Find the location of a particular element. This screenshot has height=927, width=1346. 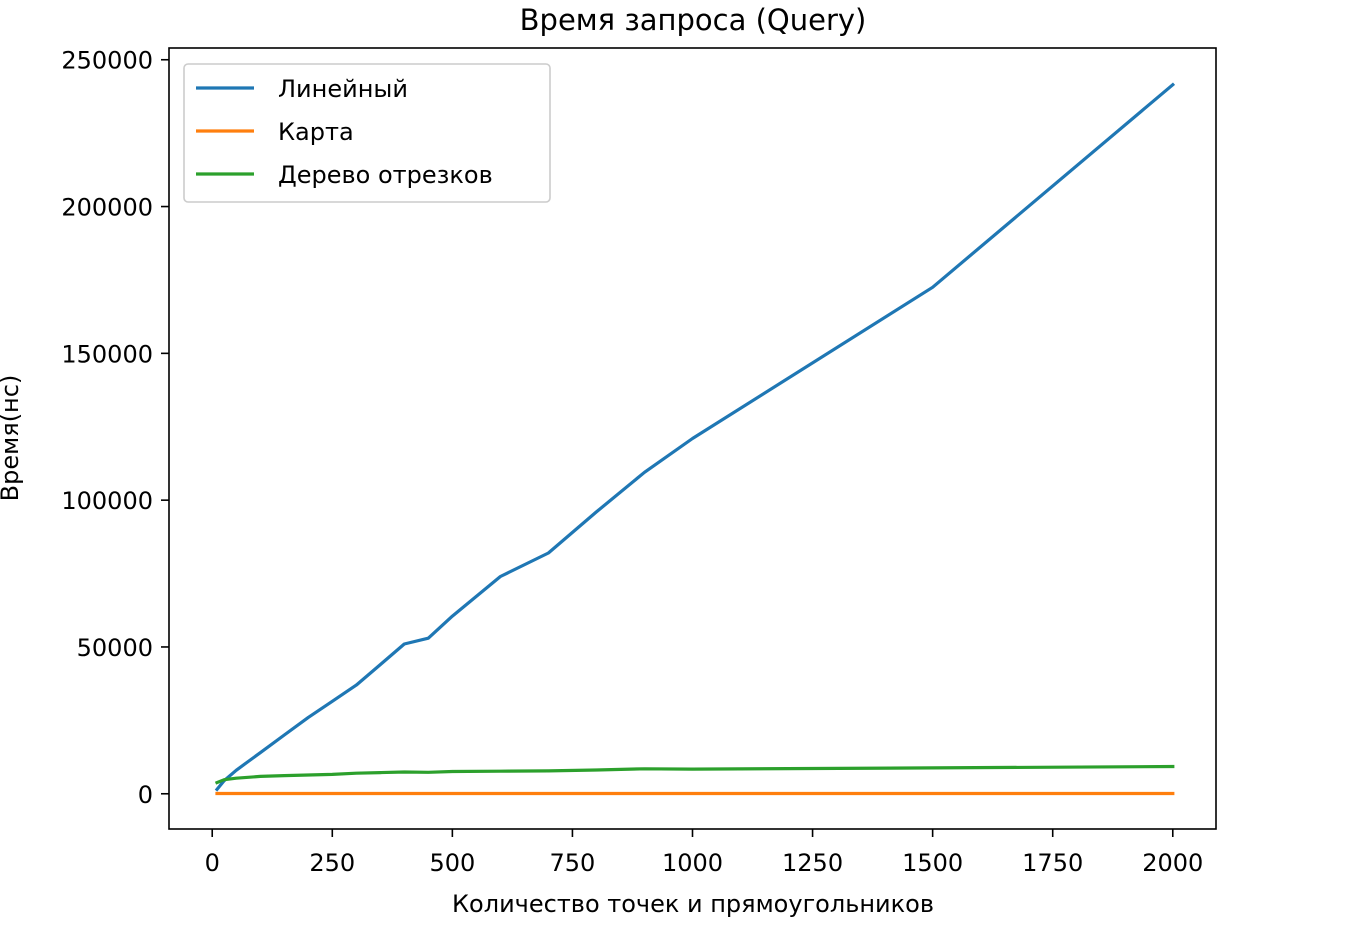

x-axis-label: Количество точек и прямоугольников is located at coordinates (693, 904).